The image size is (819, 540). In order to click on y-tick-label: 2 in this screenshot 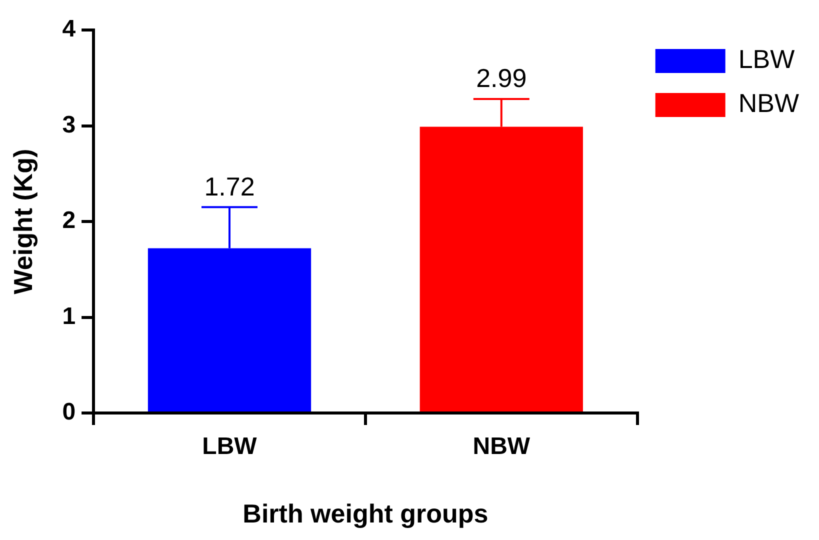, I will do `click(69, 220)`.